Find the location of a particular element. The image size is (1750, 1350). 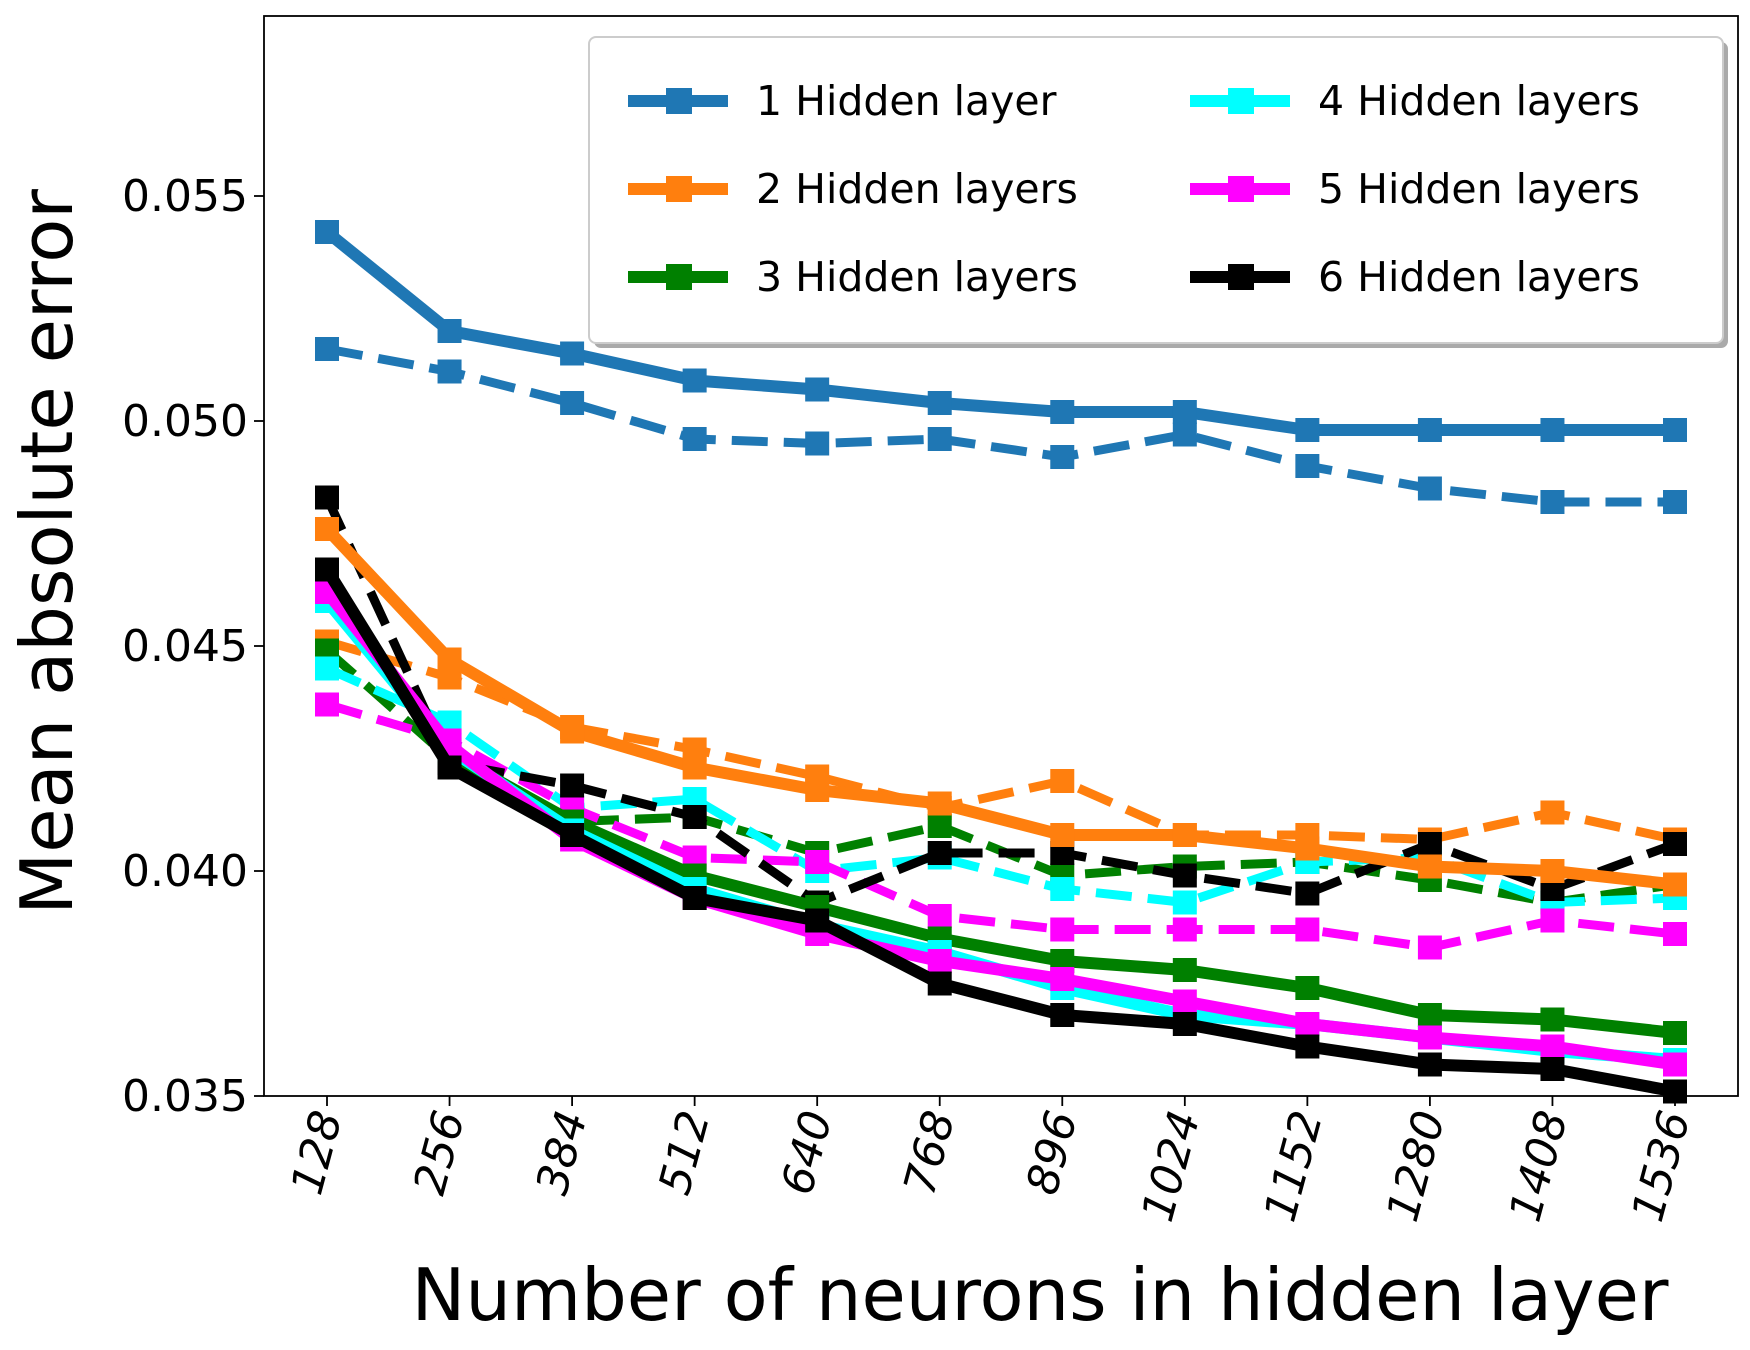

y-axis: 0.035 0.040 0.045 0.050 0.055 is located at coordinates (193, 646).